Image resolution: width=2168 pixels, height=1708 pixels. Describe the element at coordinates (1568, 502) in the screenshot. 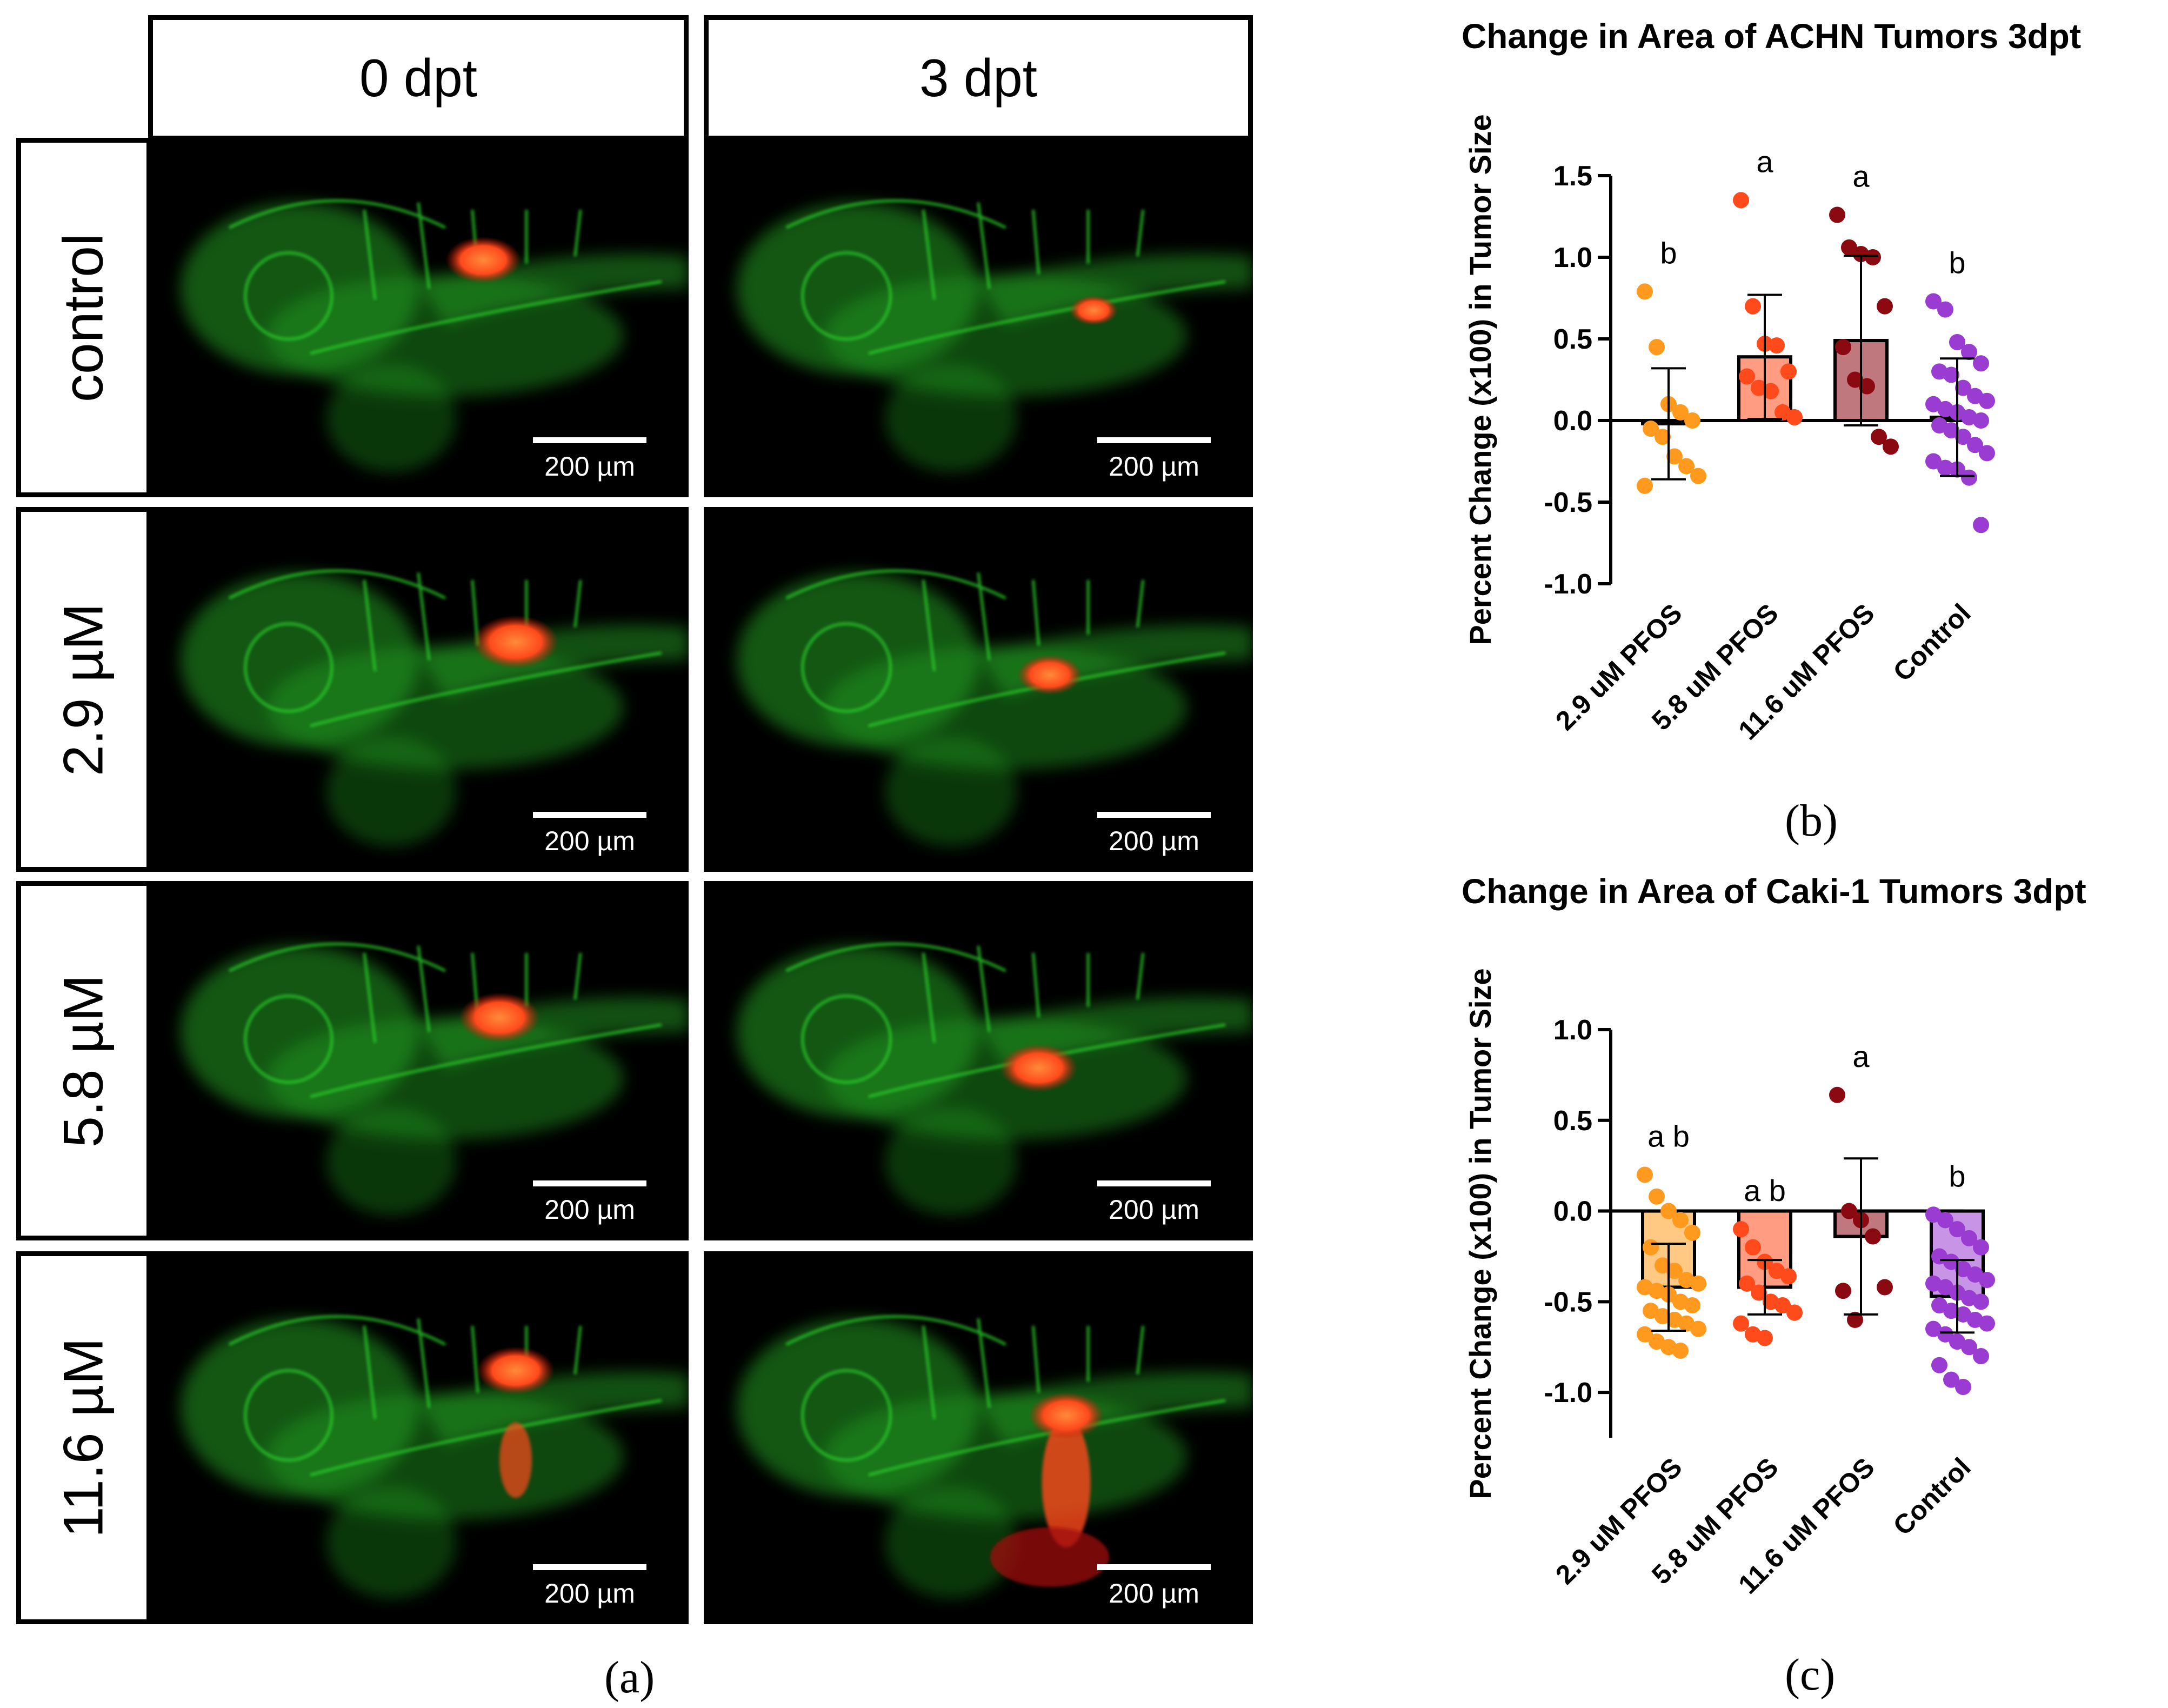

I see `y-tick-label: -0.5` at that location.